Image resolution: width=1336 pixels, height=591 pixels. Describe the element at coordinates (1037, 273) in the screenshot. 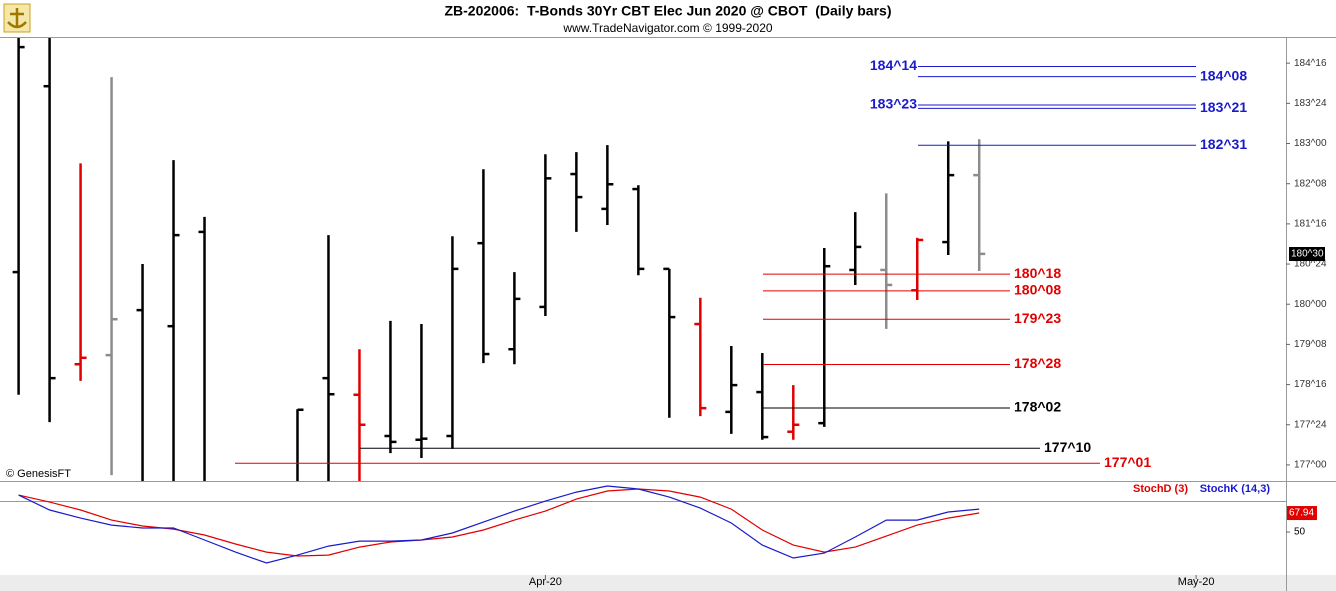

I see `level-label: 180^18` at that location.